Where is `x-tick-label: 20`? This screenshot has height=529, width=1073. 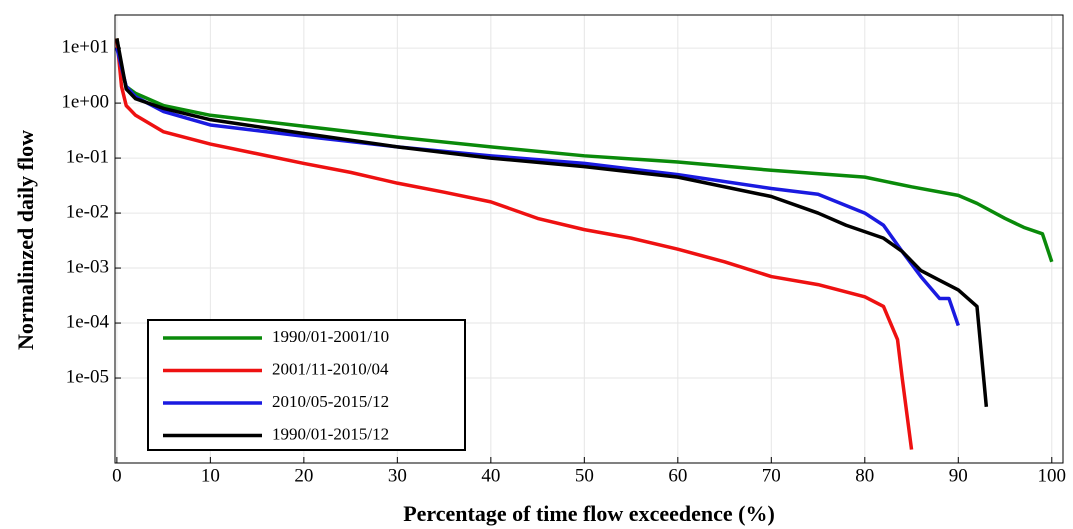
x-tick-label: 20 is located at coordinates (303, 475).